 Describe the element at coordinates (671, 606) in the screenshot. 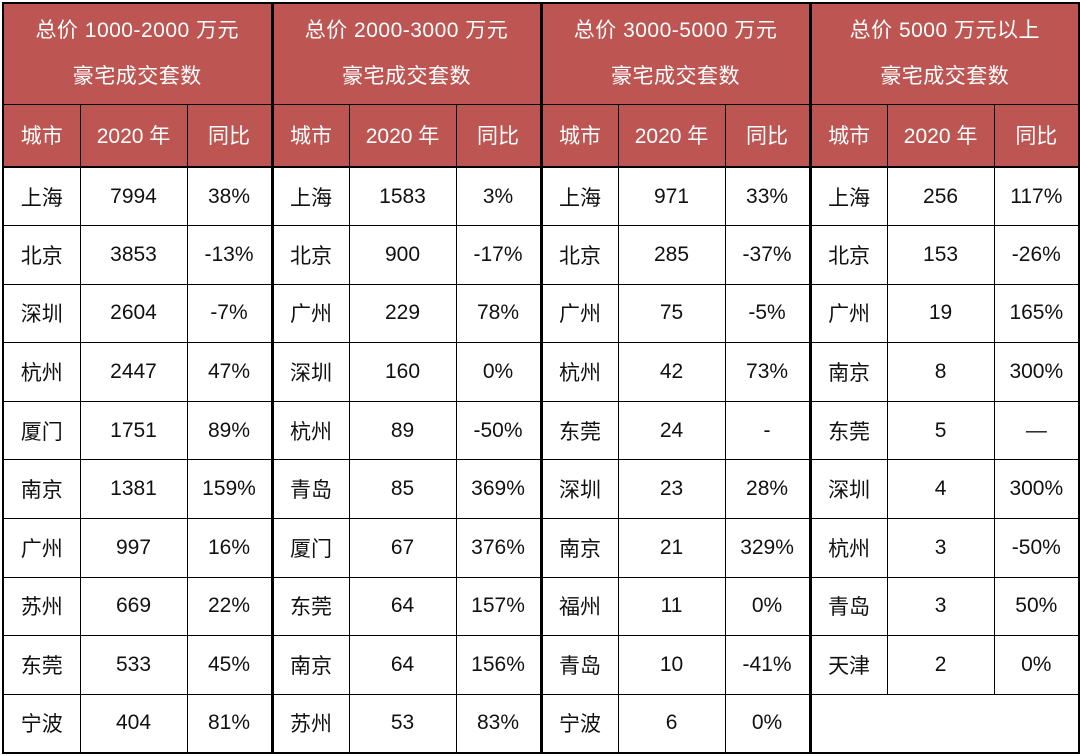

I see `count-cell: 11` at that location.